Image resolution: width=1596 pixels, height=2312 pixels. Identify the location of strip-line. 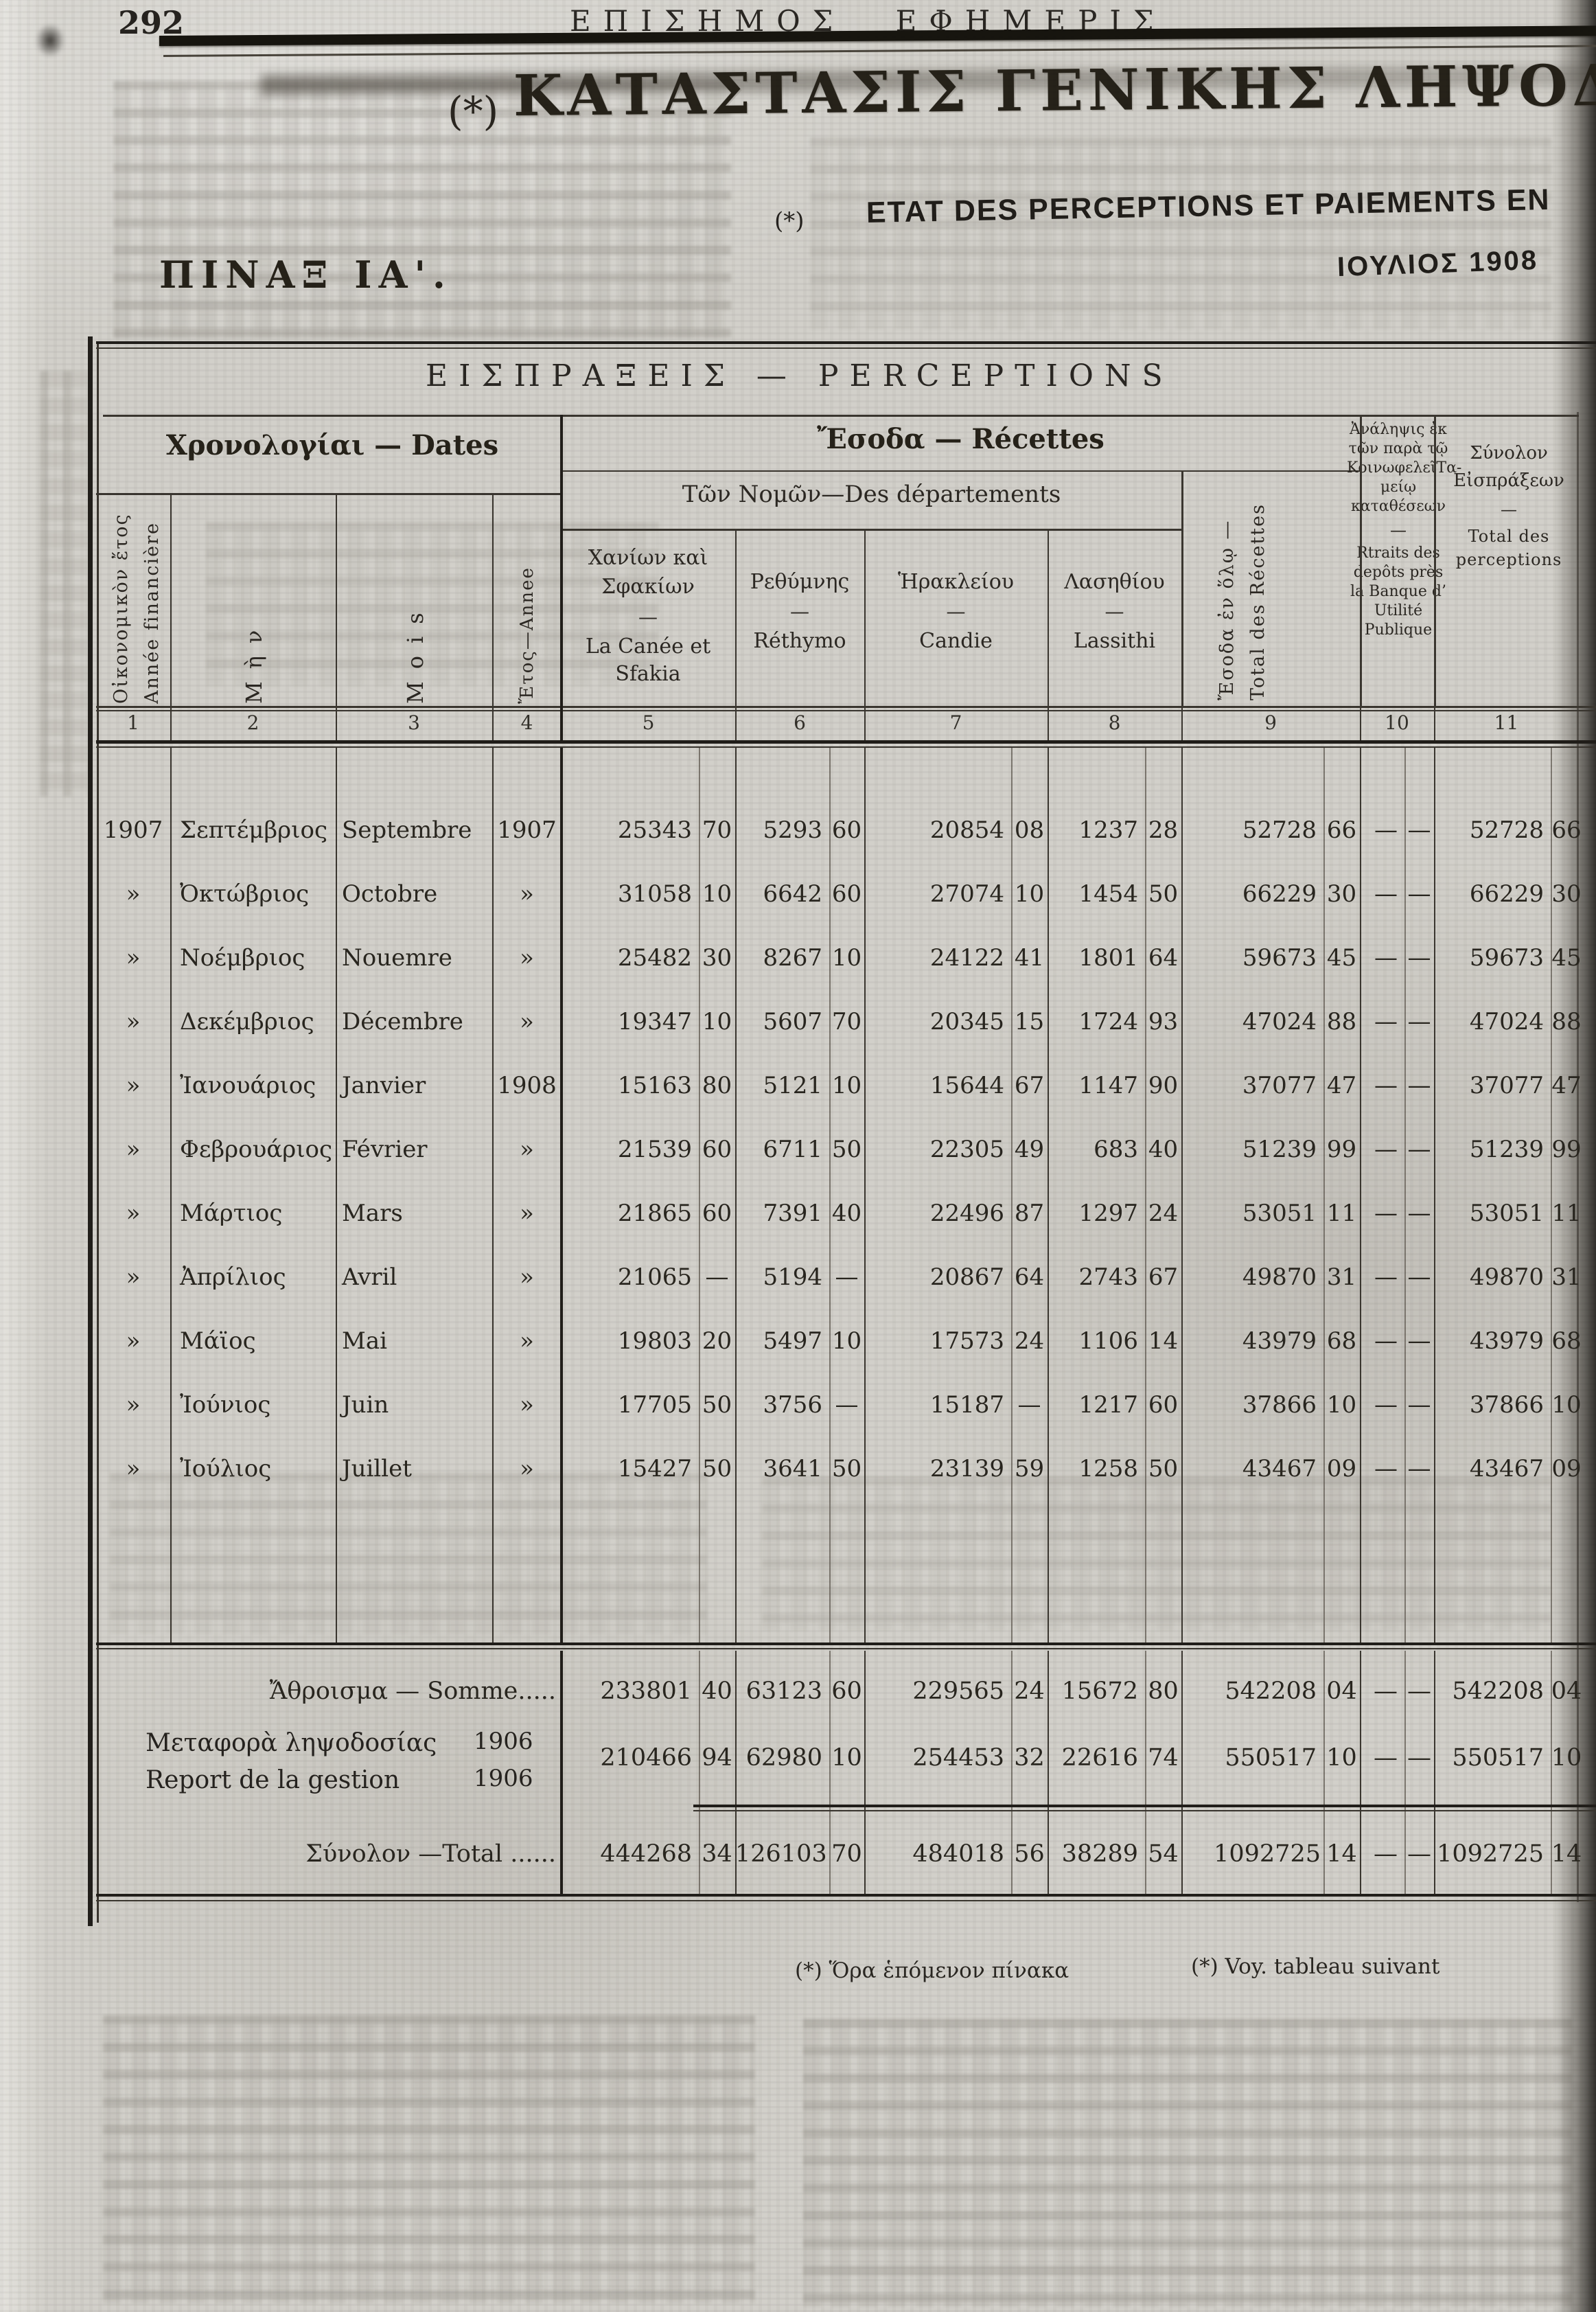
(846, 711).